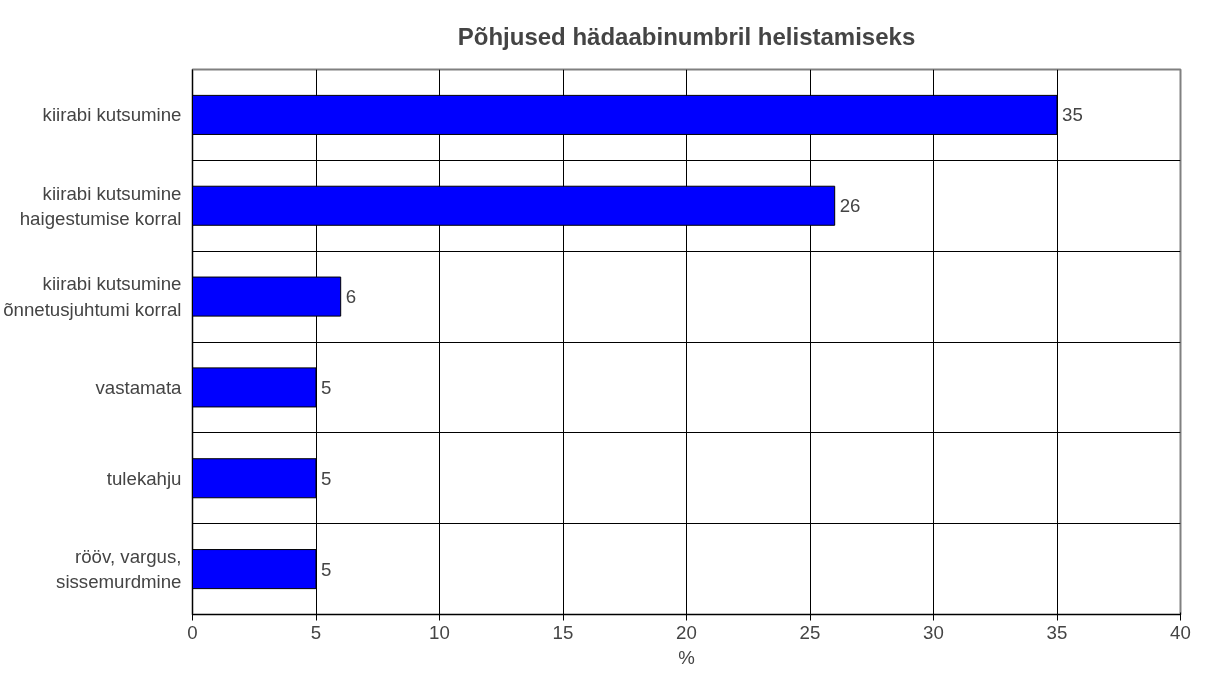 The image size is (1212, 679). I want to click on data-label: 26, so click(850, 206).